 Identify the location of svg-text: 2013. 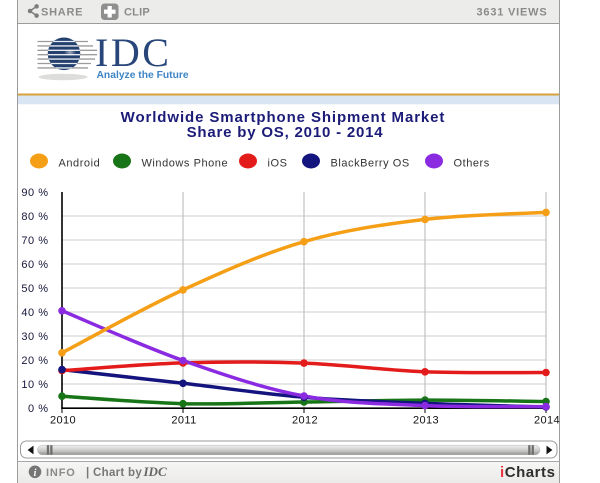
(426, 420).